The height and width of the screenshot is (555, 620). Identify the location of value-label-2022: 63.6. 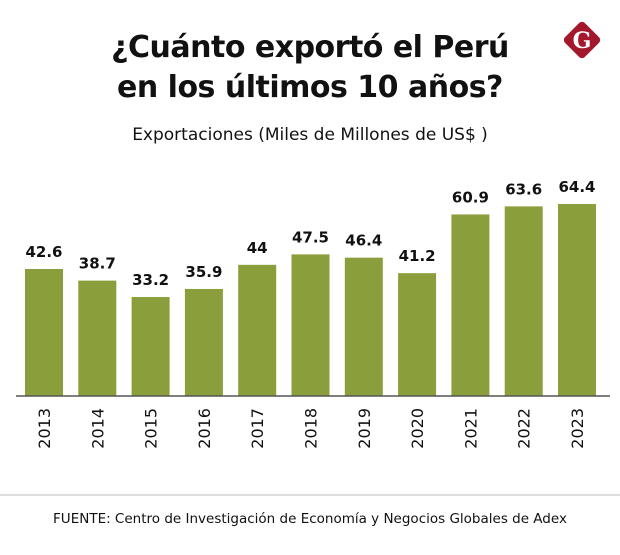
(523, 189).